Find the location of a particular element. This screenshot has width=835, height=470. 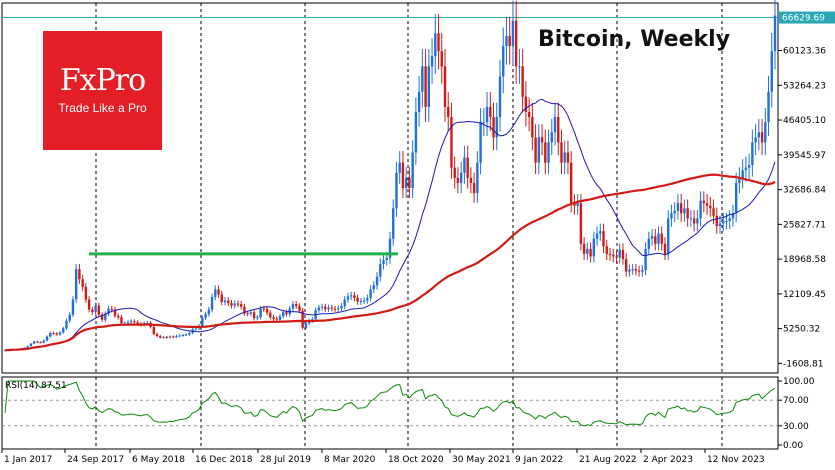

x-tick-label: 2 Apr 2023 is located at coordinates (668, 460).